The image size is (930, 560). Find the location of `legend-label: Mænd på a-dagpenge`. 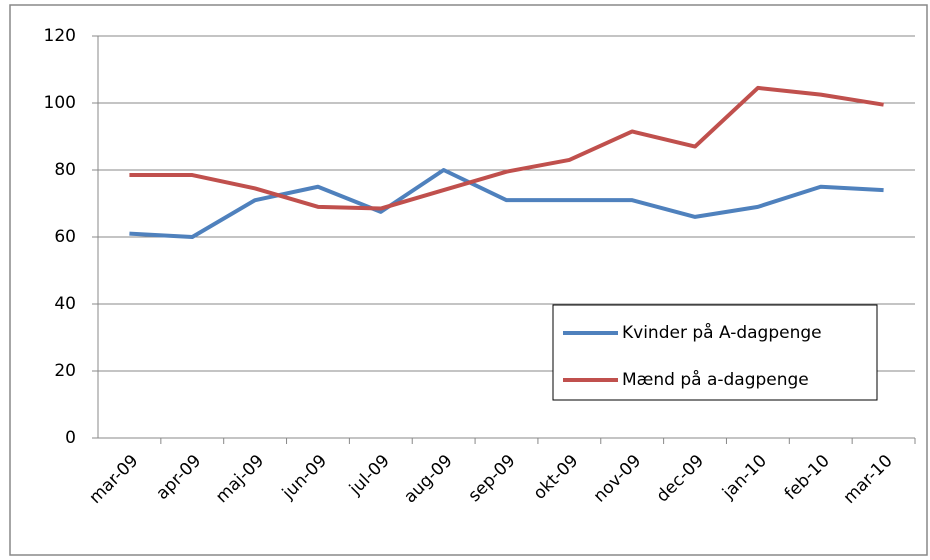

legend-label: Mænd på a-dagpenge is located at coordinates (715, 379).